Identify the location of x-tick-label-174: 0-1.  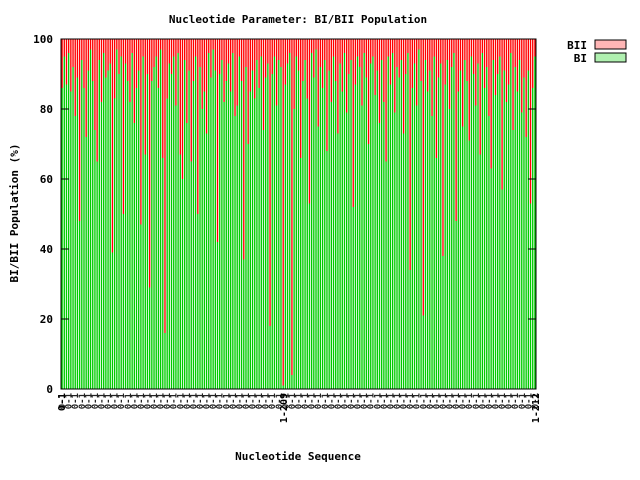
(444, 401).